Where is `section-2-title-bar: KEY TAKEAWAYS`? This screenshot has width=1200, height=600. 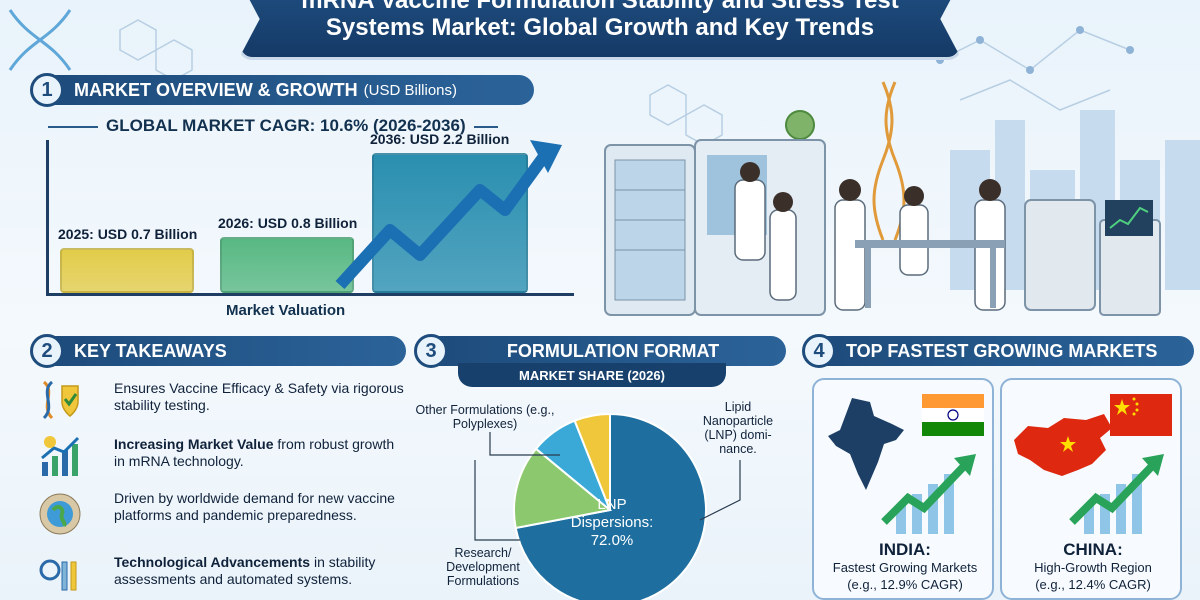
section-2-title-bar: KEY TAKEAWAYS is located at coordinates (230, 351).